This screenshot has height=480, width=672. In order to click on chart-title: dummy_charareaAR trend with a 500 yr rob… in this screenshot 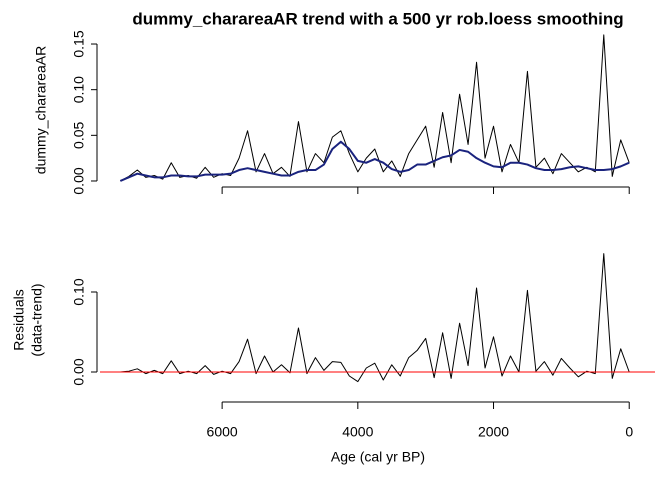, I will do `click(377, 18)`.